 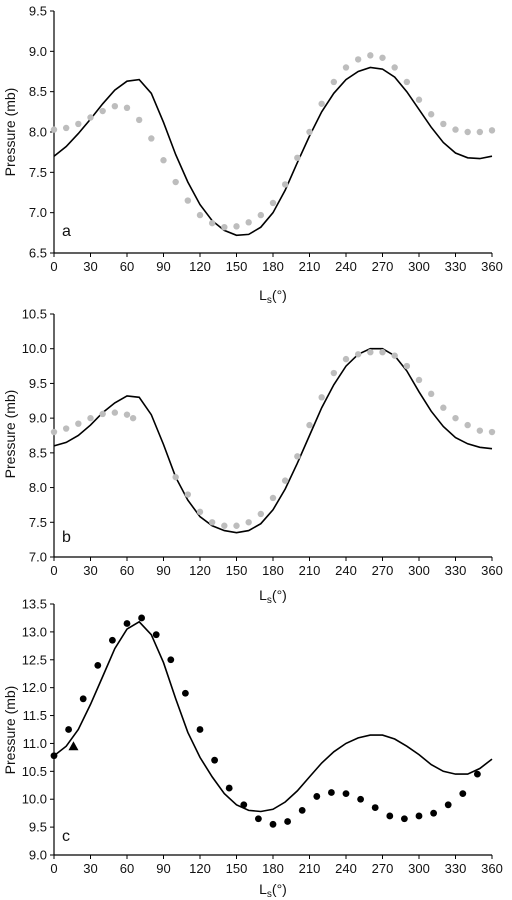 I want to click on panel-c-triangle-point, so click(x=73, y=746).